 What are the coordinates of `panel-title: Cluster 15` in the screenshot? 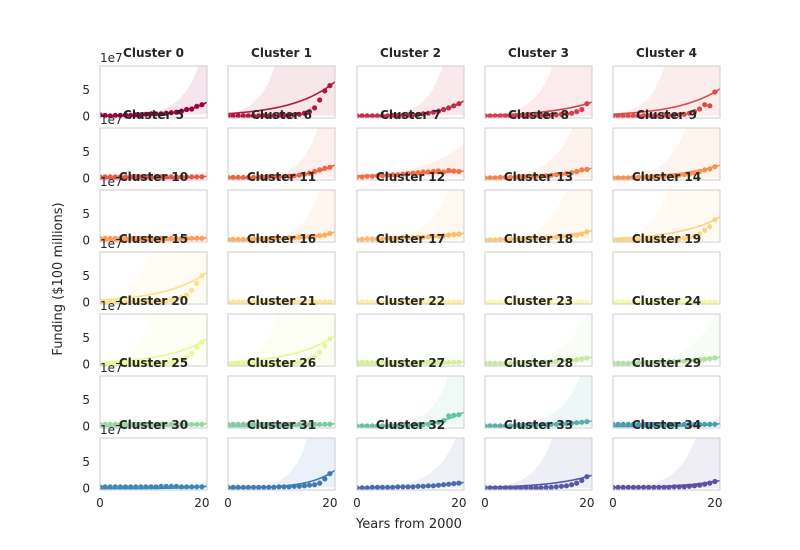 It's located at (153, 239).